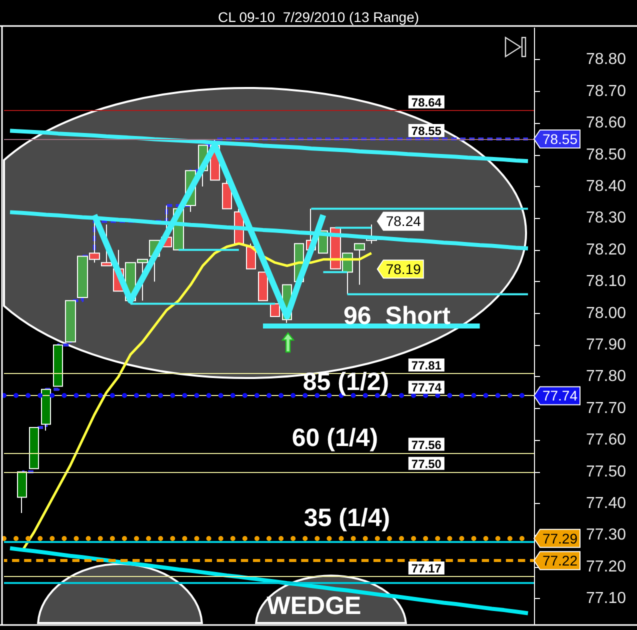 The width and height of the screenshot is (637, 630). I want to click on annotation: 60 (1/4), so click(335, 438).